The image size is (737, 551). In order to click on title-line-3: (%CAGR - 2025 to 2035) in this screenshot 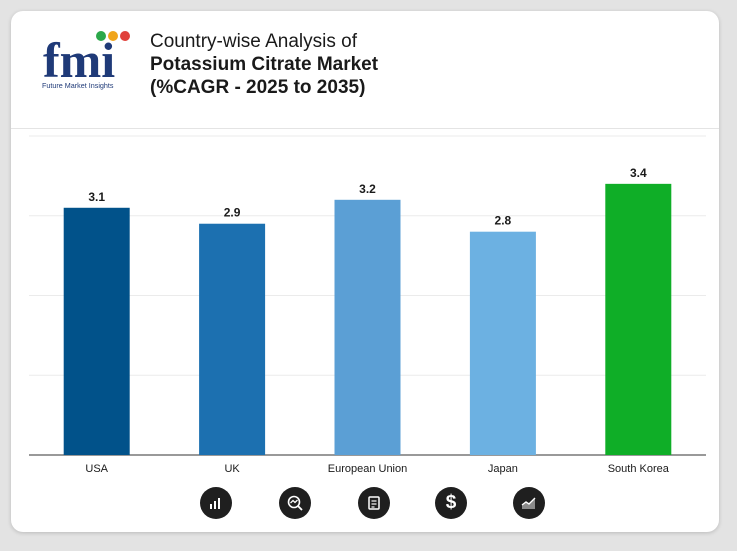, I will do `click(258, 87)`.